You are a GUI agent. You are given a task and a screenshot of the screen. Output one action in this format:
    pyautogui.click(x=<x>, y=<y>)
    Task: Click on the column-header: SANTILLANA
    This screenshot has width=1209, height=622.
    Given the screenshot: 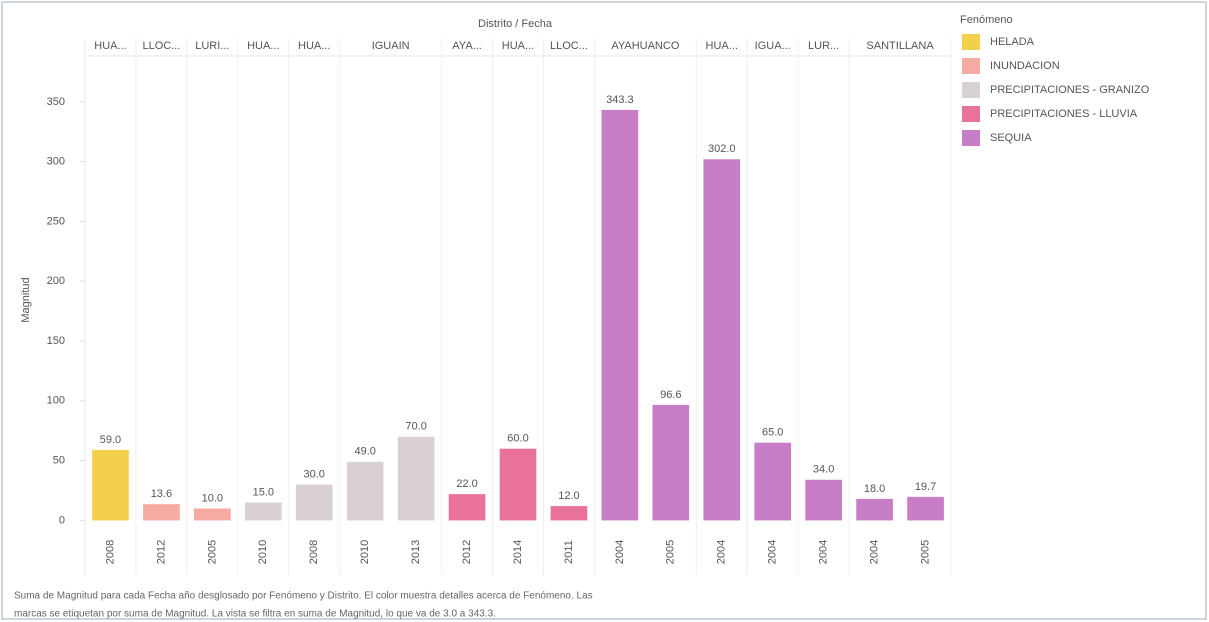 What is the action you would take?
    pyautogui.click(x=900, y=46)
    